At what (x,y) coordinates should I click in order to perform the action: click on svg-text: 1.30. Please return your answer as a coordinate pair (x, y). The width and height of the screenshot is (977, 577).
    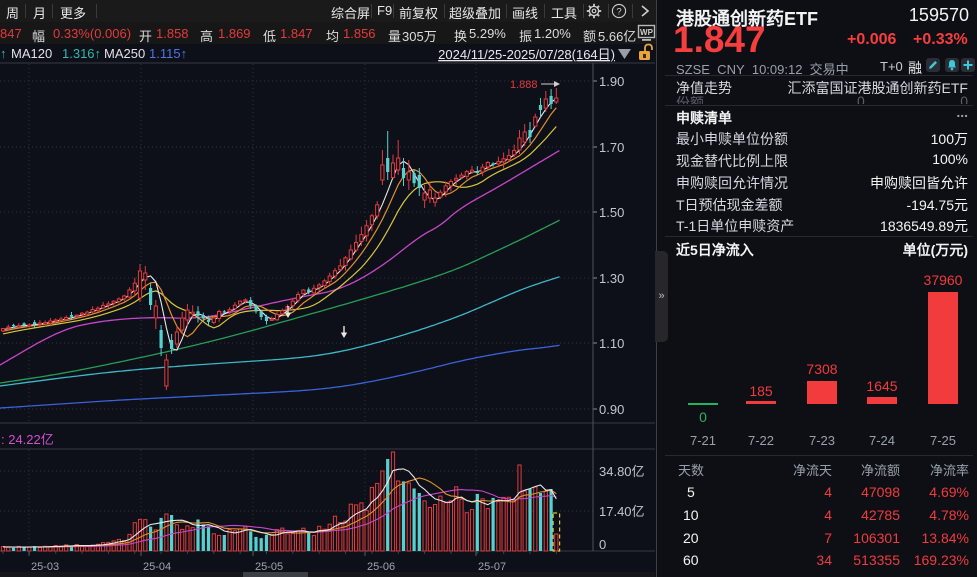
    Looking at the image, I should click on (611, 278).